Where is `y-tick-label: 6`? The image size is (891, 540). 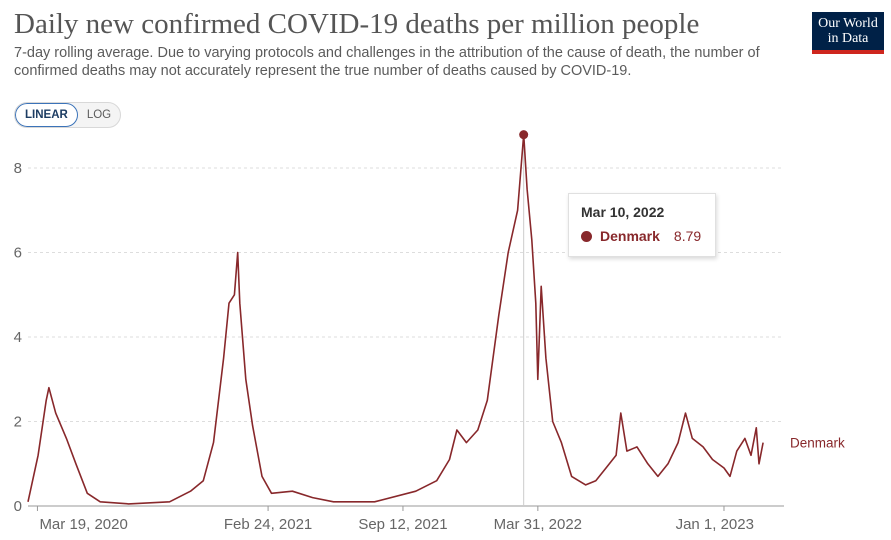 y-tick-label: 6 is located at coordinates (18, 253).